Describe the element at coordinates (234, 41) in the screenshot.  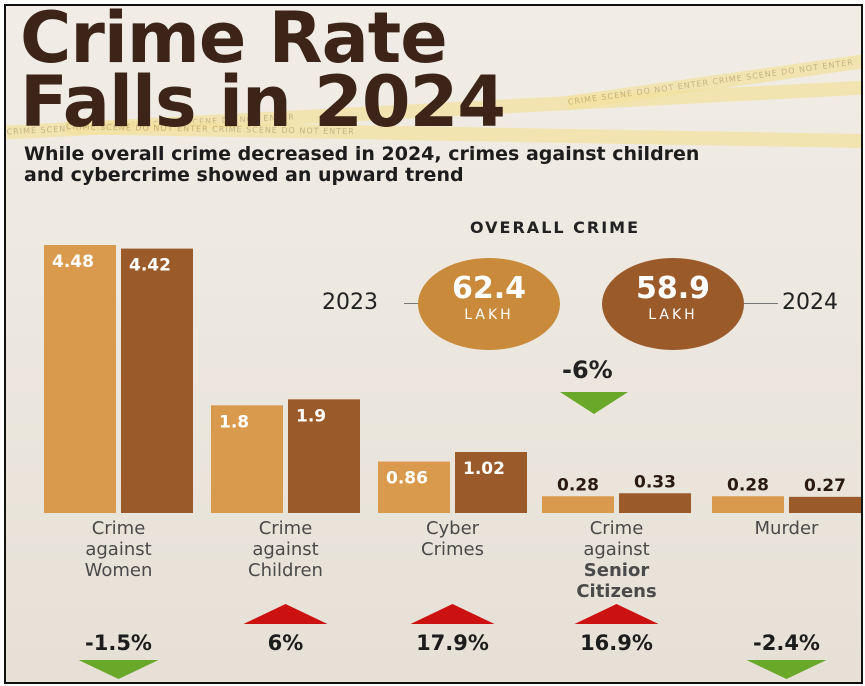
I see `title-line-1: Crime Rate` at that location.